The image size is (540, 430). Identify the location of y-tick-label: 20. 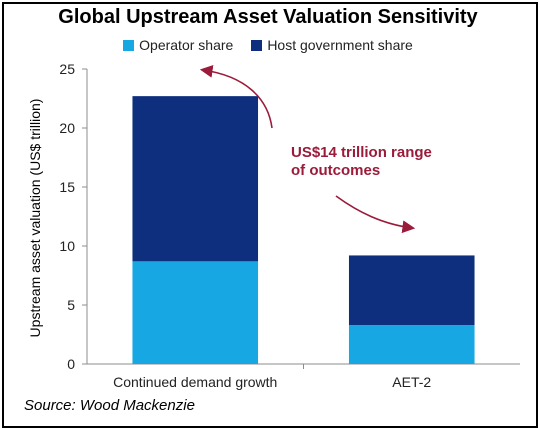
(67, 128).